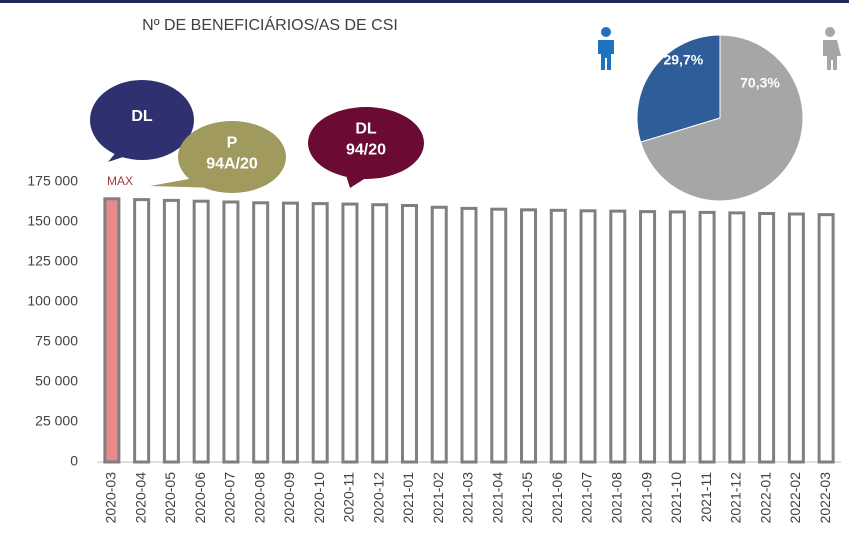 The image size is (849, 550). What do you see at coordinates (408, 498) in the screenshot?
I see `x-tick-label: 2021-01` at bounding box center [408, 498].